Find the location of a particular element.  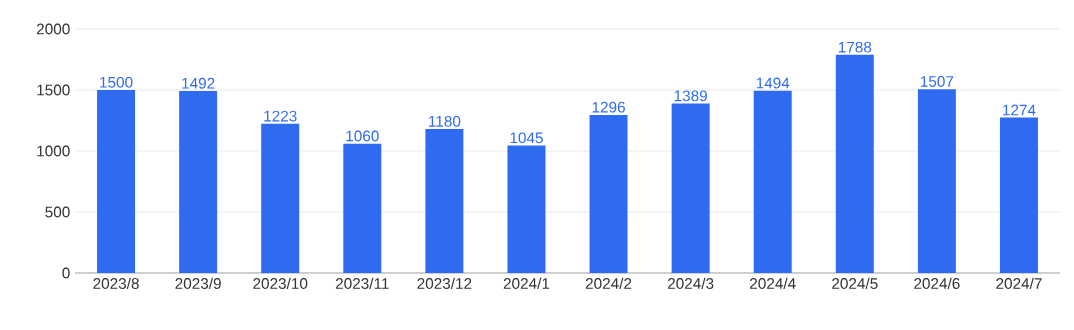

x-tick-label: 2023/9 is located at coordinates (198, 283).